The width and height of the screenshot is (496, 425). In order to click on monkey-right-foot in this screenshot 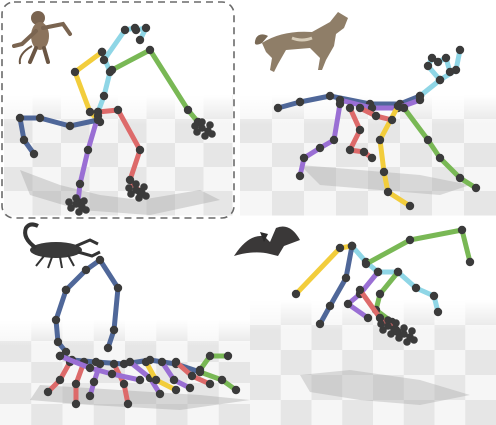, I will do `click(137, 191)`.